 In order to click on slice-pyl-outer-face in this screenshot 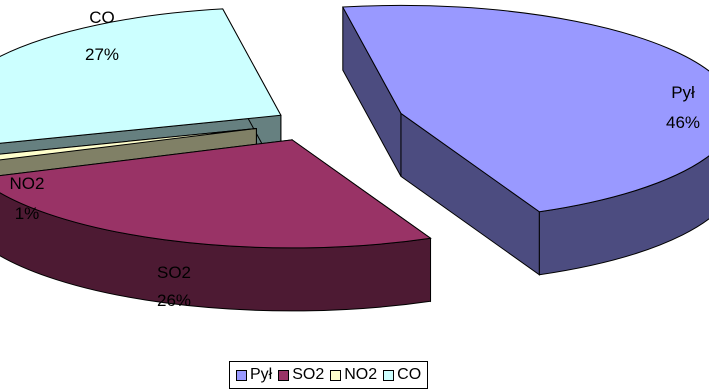, I will do `click(623, 215)`.